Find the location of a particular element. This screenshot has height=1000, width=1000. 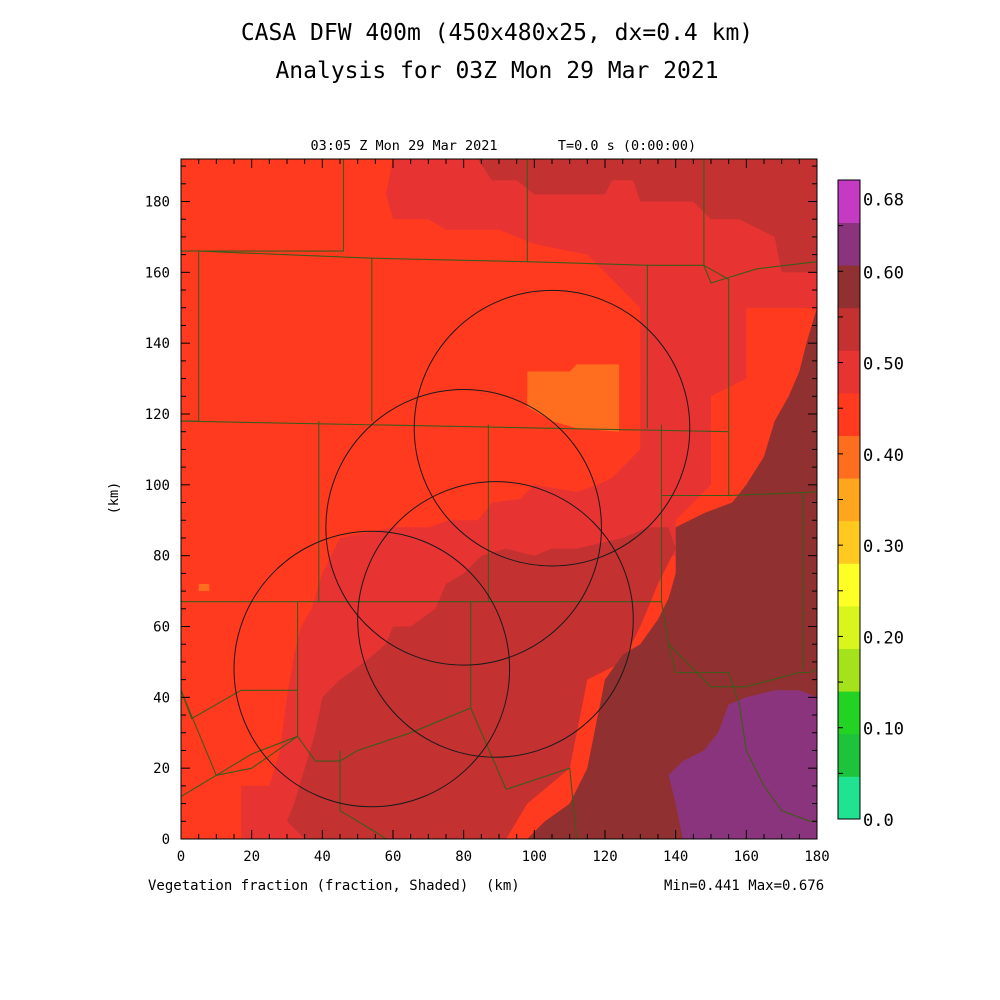

y-tick-label: 0 is located at coordinates (166, 840).